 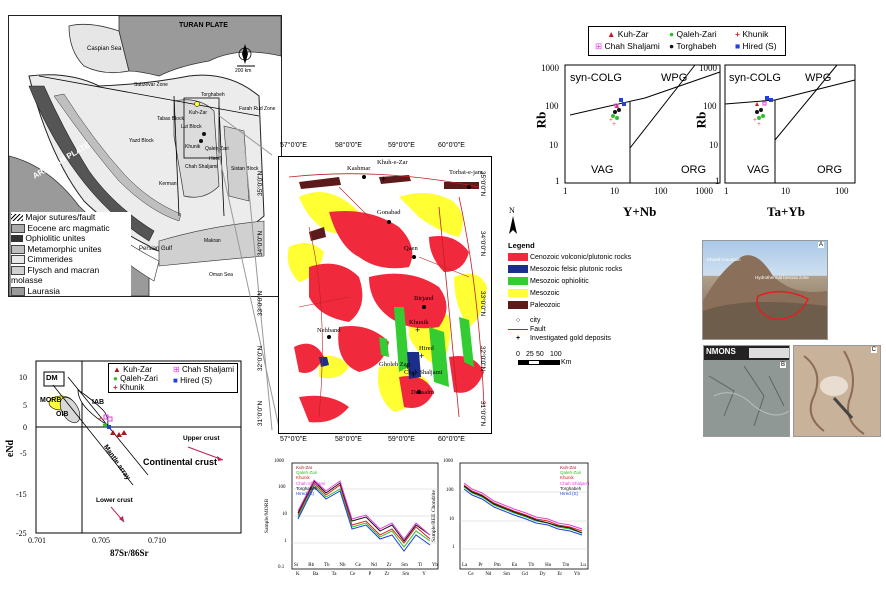 What do you see at coordinates (64, 248) in the screenshot?
I see `legend-label: Metamorphic unites` at bounding box center [64, 248].